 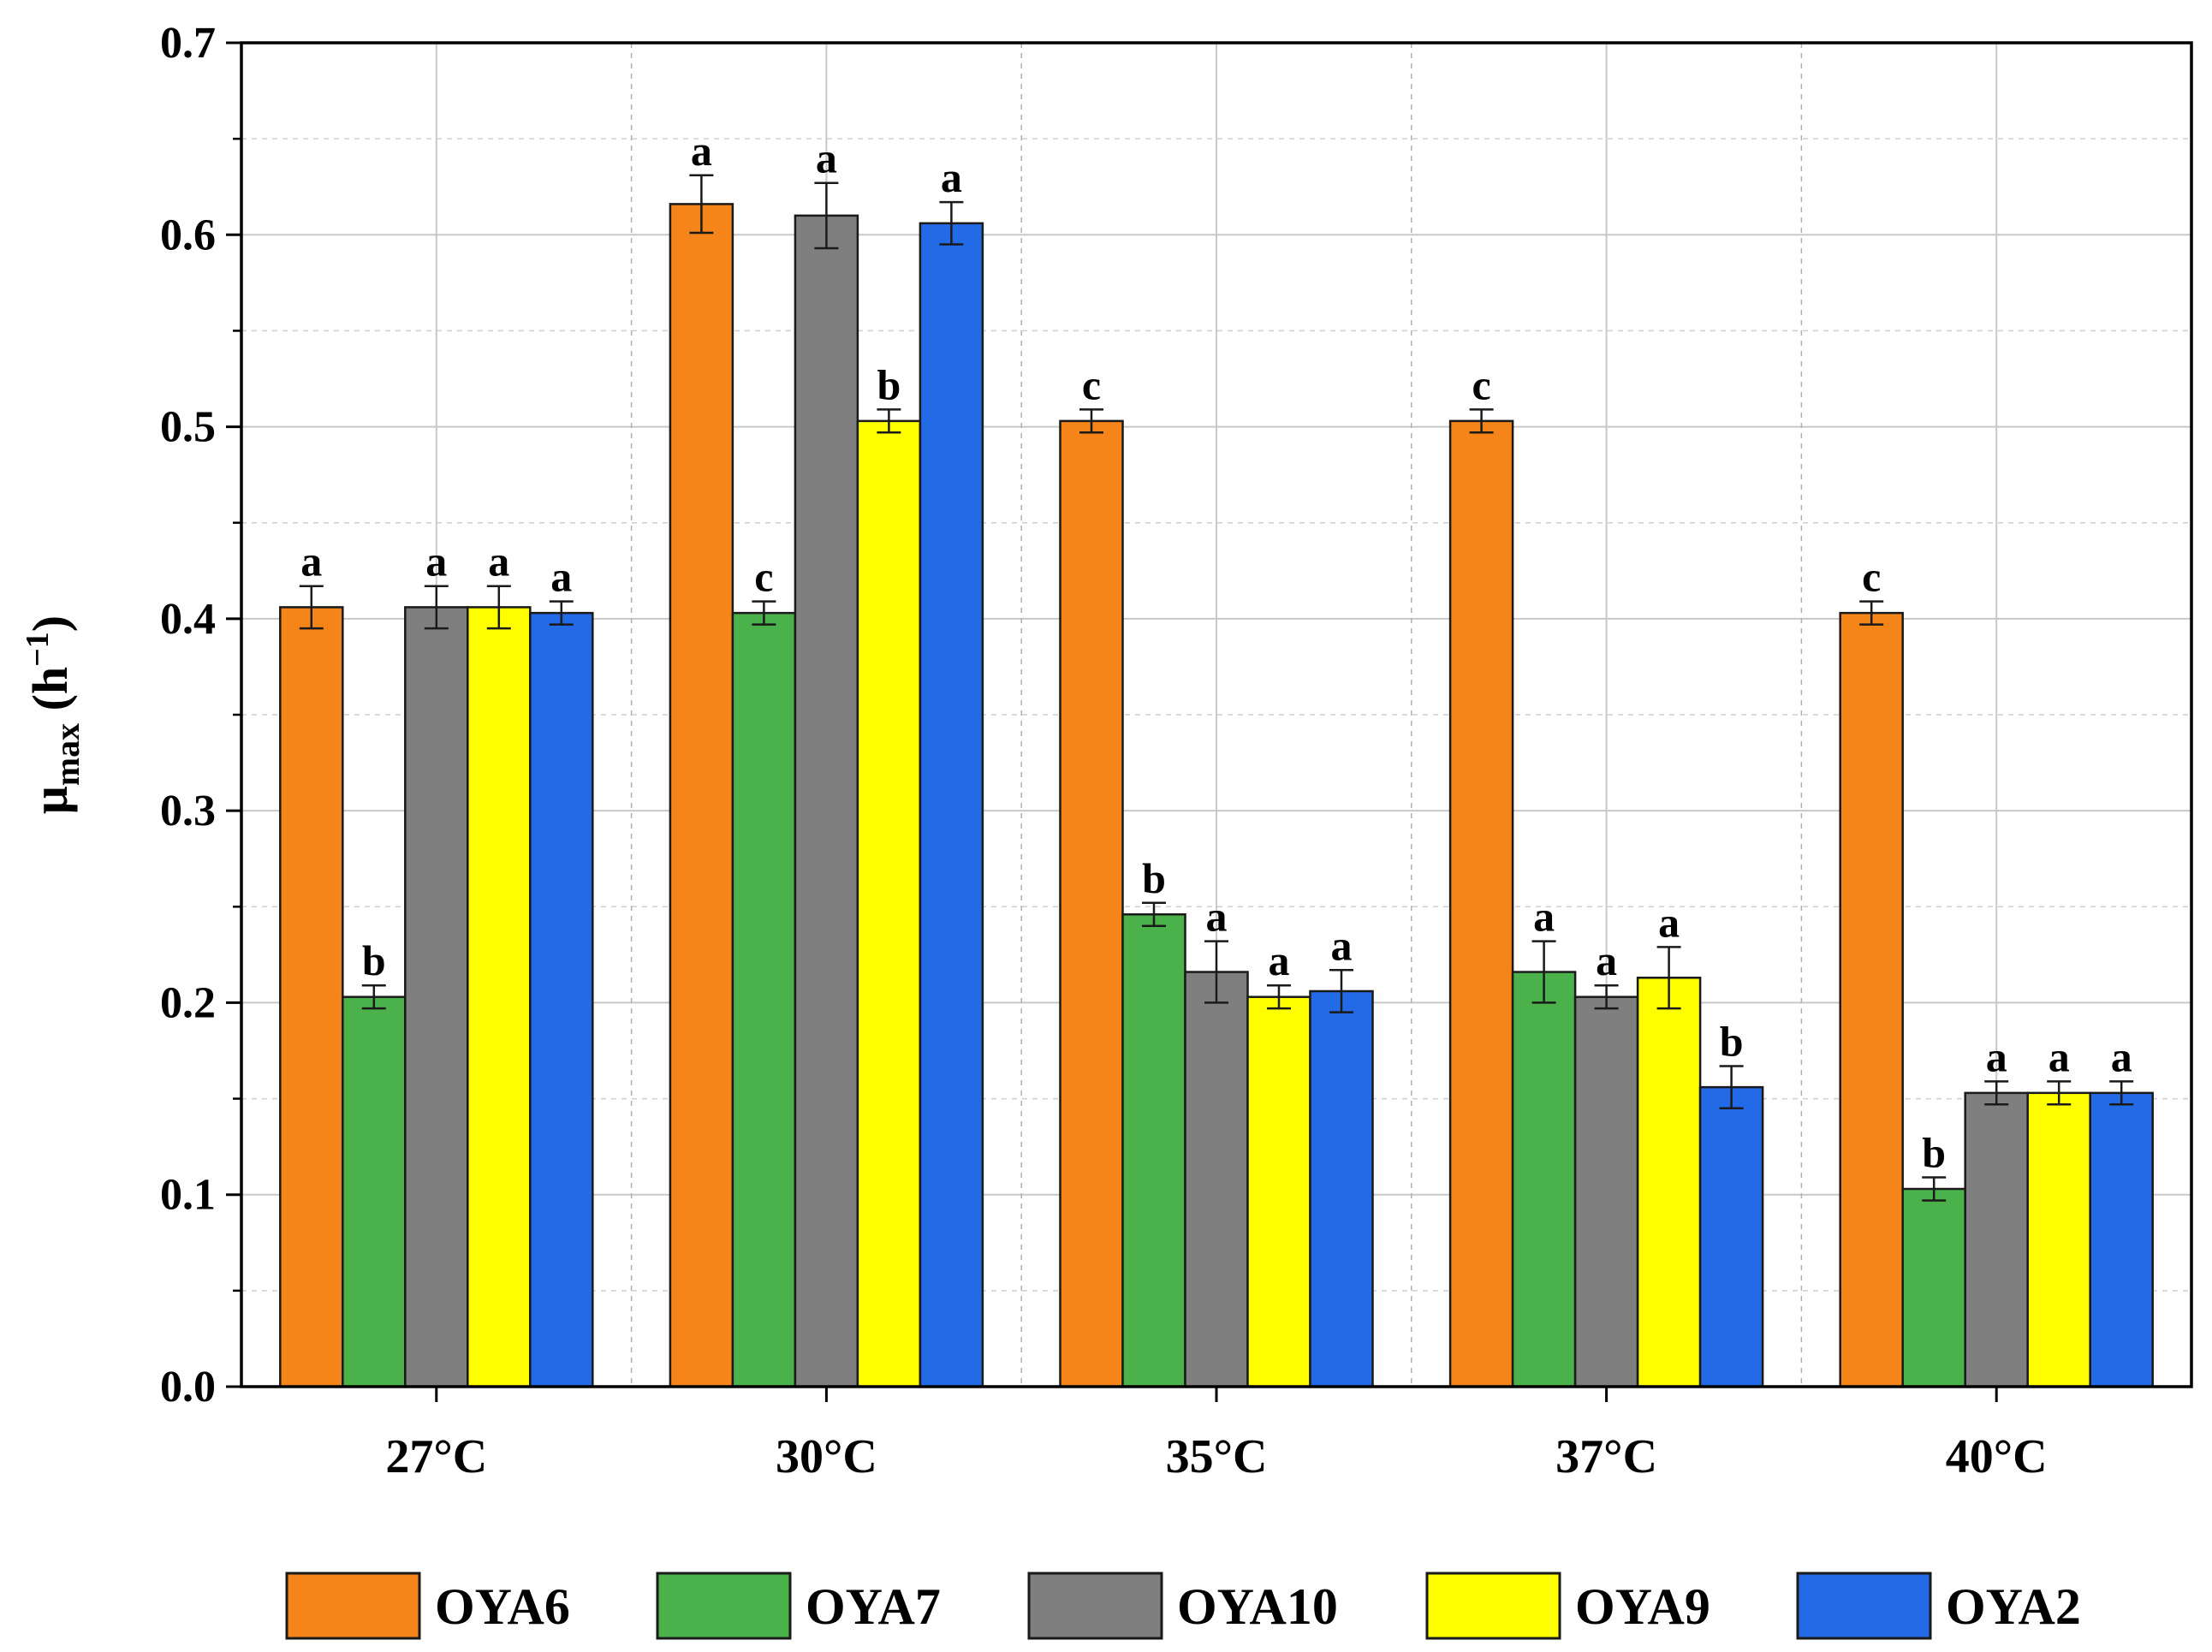 I want to click on y-axis-tick-labels: 0.0 0.1 0.2 0.3 0.4 0.5 0.6 0.7, so click(x=188, y=715).